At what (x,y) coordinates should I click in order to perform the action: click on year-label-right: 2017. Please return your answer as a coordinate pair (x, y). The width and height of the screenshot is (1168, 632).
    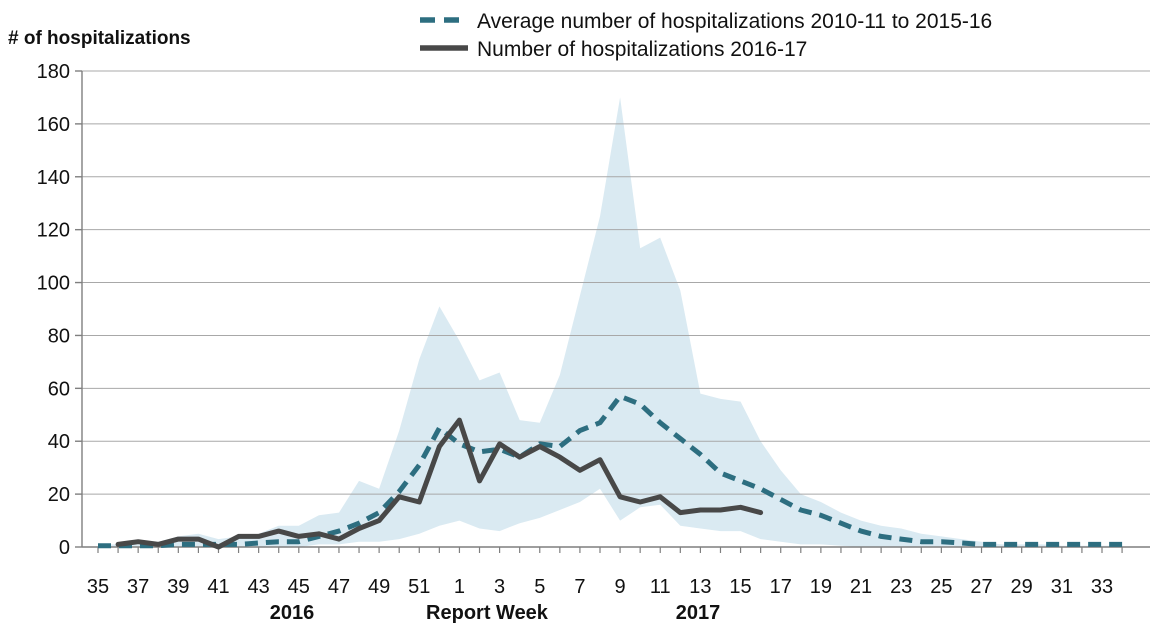
    Looking at the image, I should click on (698, 613).